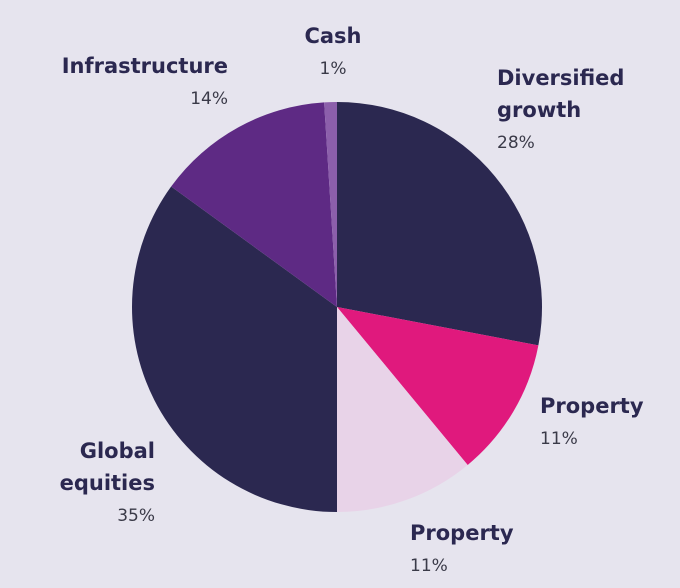  Describe the element at coordinates (107, 467) in the screenshot. I see `category-name: Global equities` at that location.